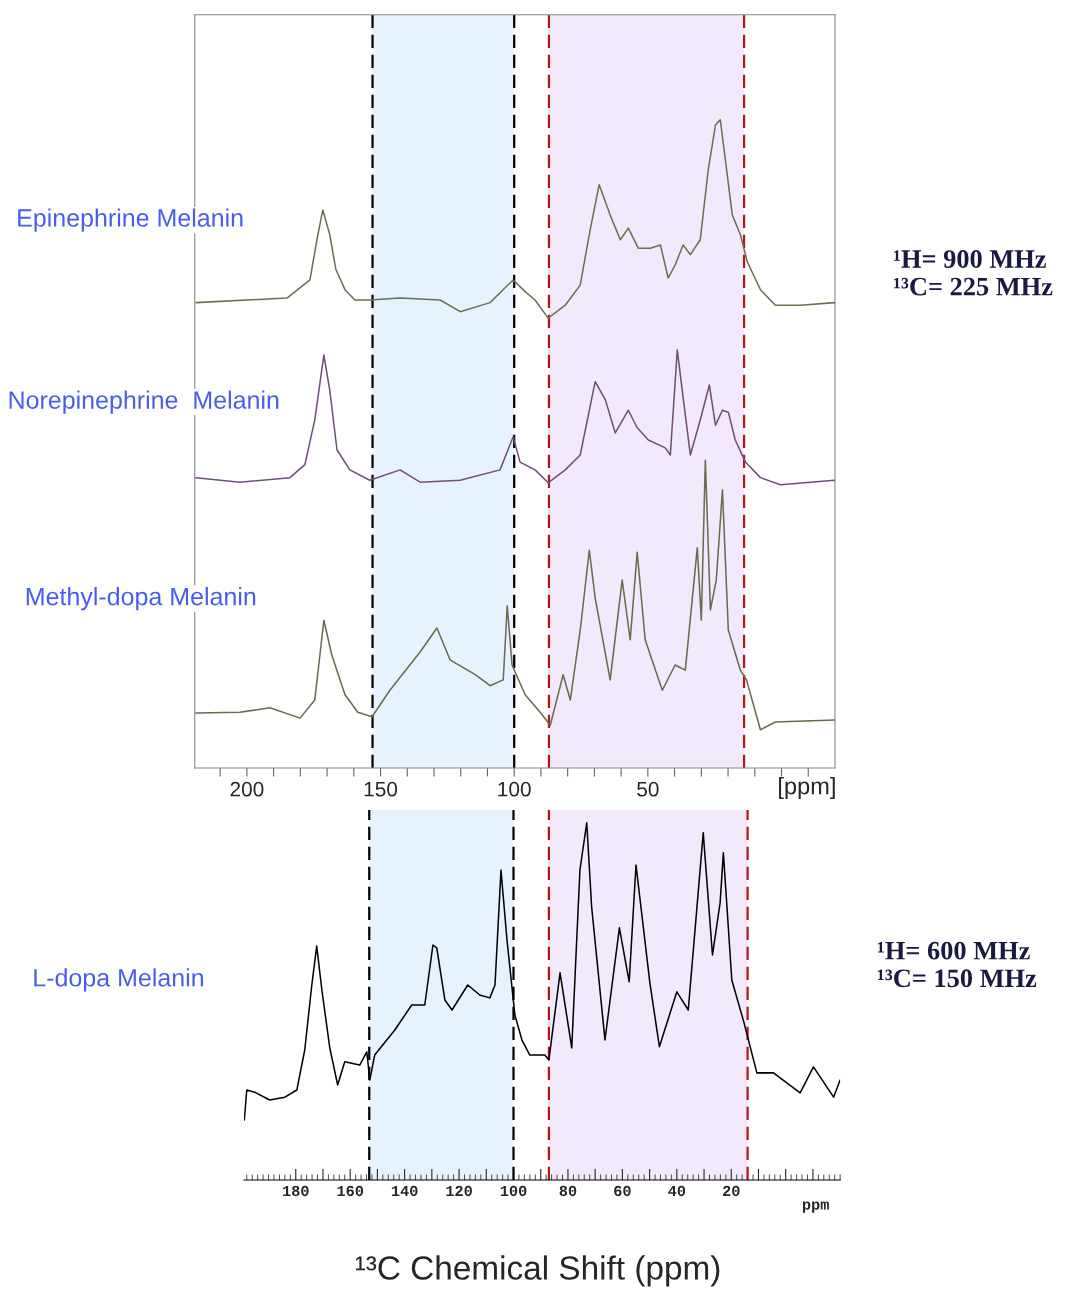 The image size is (1076, 1310). Describe the element at coordinates (648, 789) in the screenshot. I see `x-tick-label: 50` at that location.